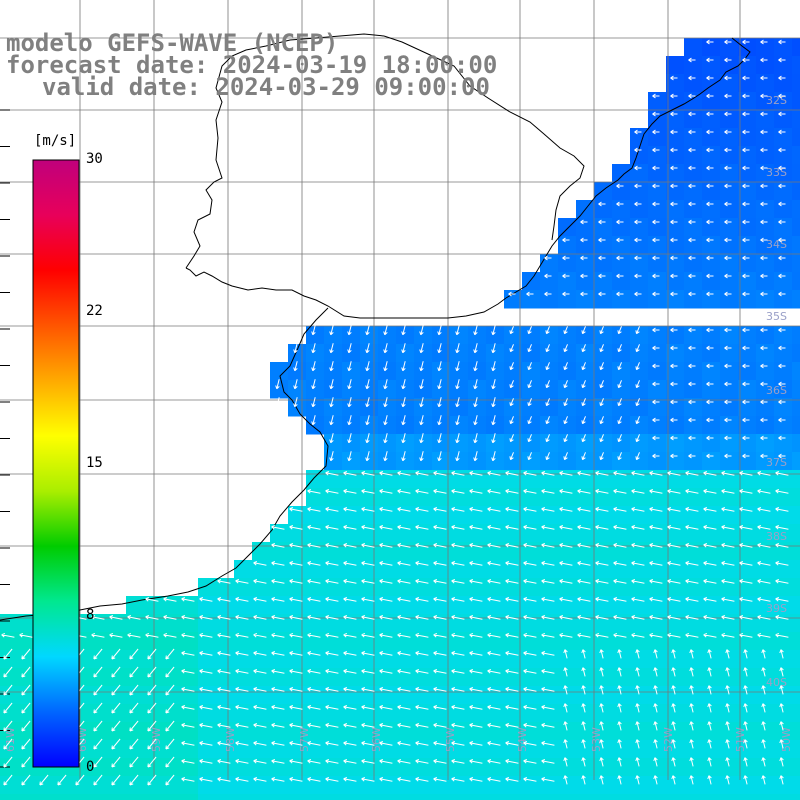 The image size is (800, 800). What do you see at coordinates (776, 390) in the screenshot?
I see `latitude-label: 36S` at bounding box center [776, 390].